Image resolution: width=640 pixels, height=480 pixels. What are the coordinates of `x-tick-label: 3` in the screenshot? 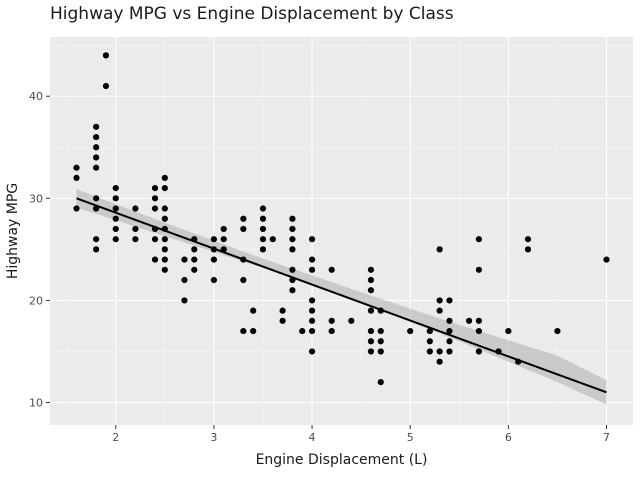 It's located at (213, 437).